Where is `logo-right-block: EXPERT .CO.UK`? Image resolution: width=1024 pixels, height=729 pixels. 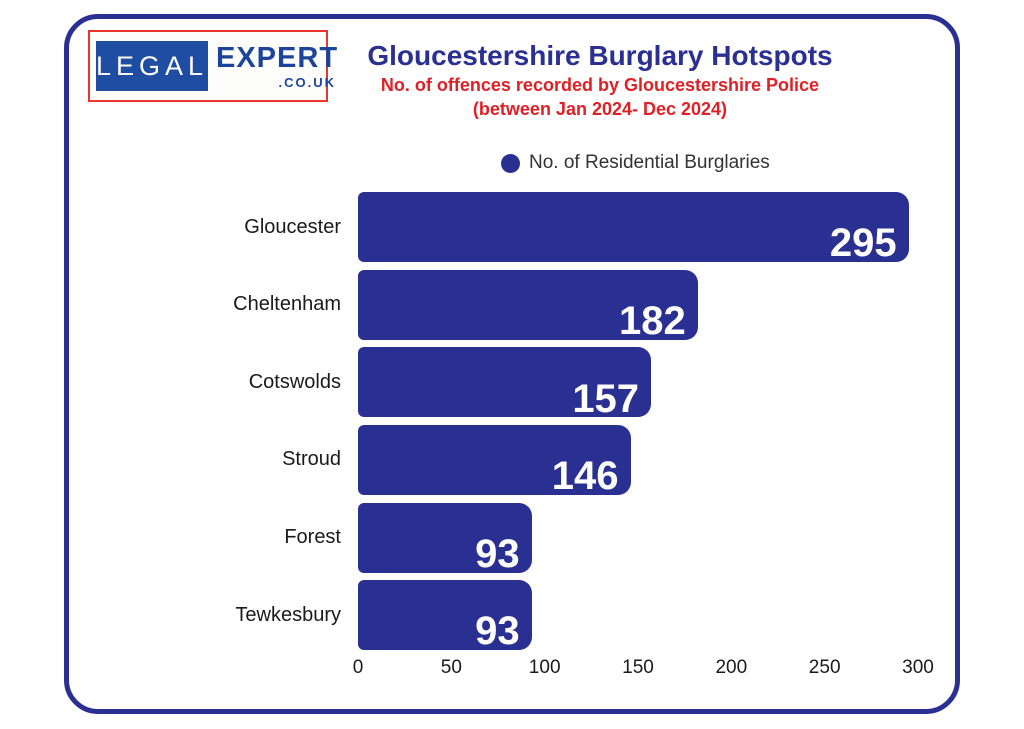 logo-right-block: EXPERT .CO.UK is located at coordinates (277, 65).